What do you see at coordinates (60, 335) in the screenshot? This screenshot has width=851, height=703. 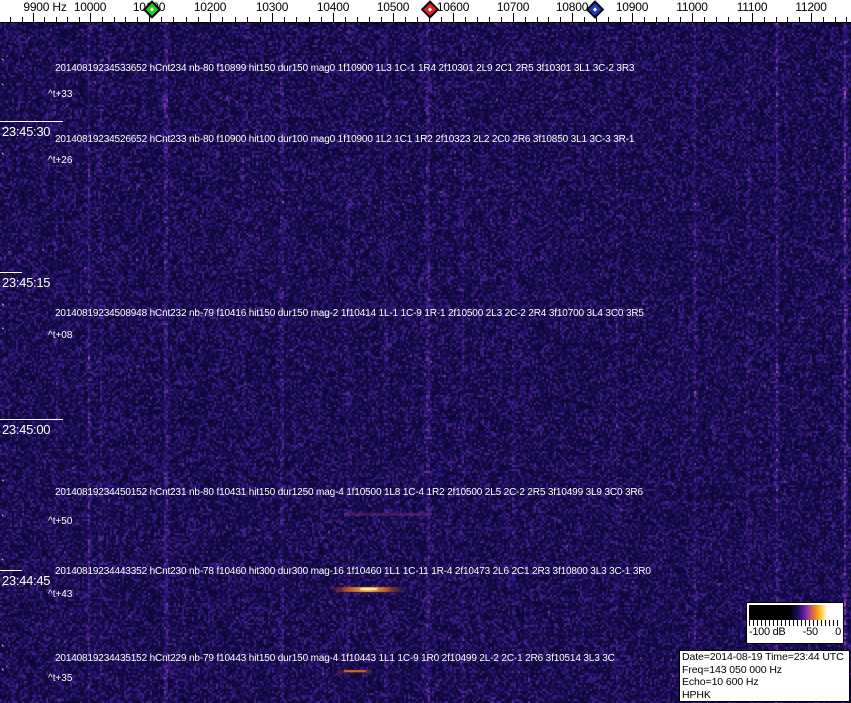 I see `event-time-offset-marker: ^t+08` at bounding box center [60, 335].